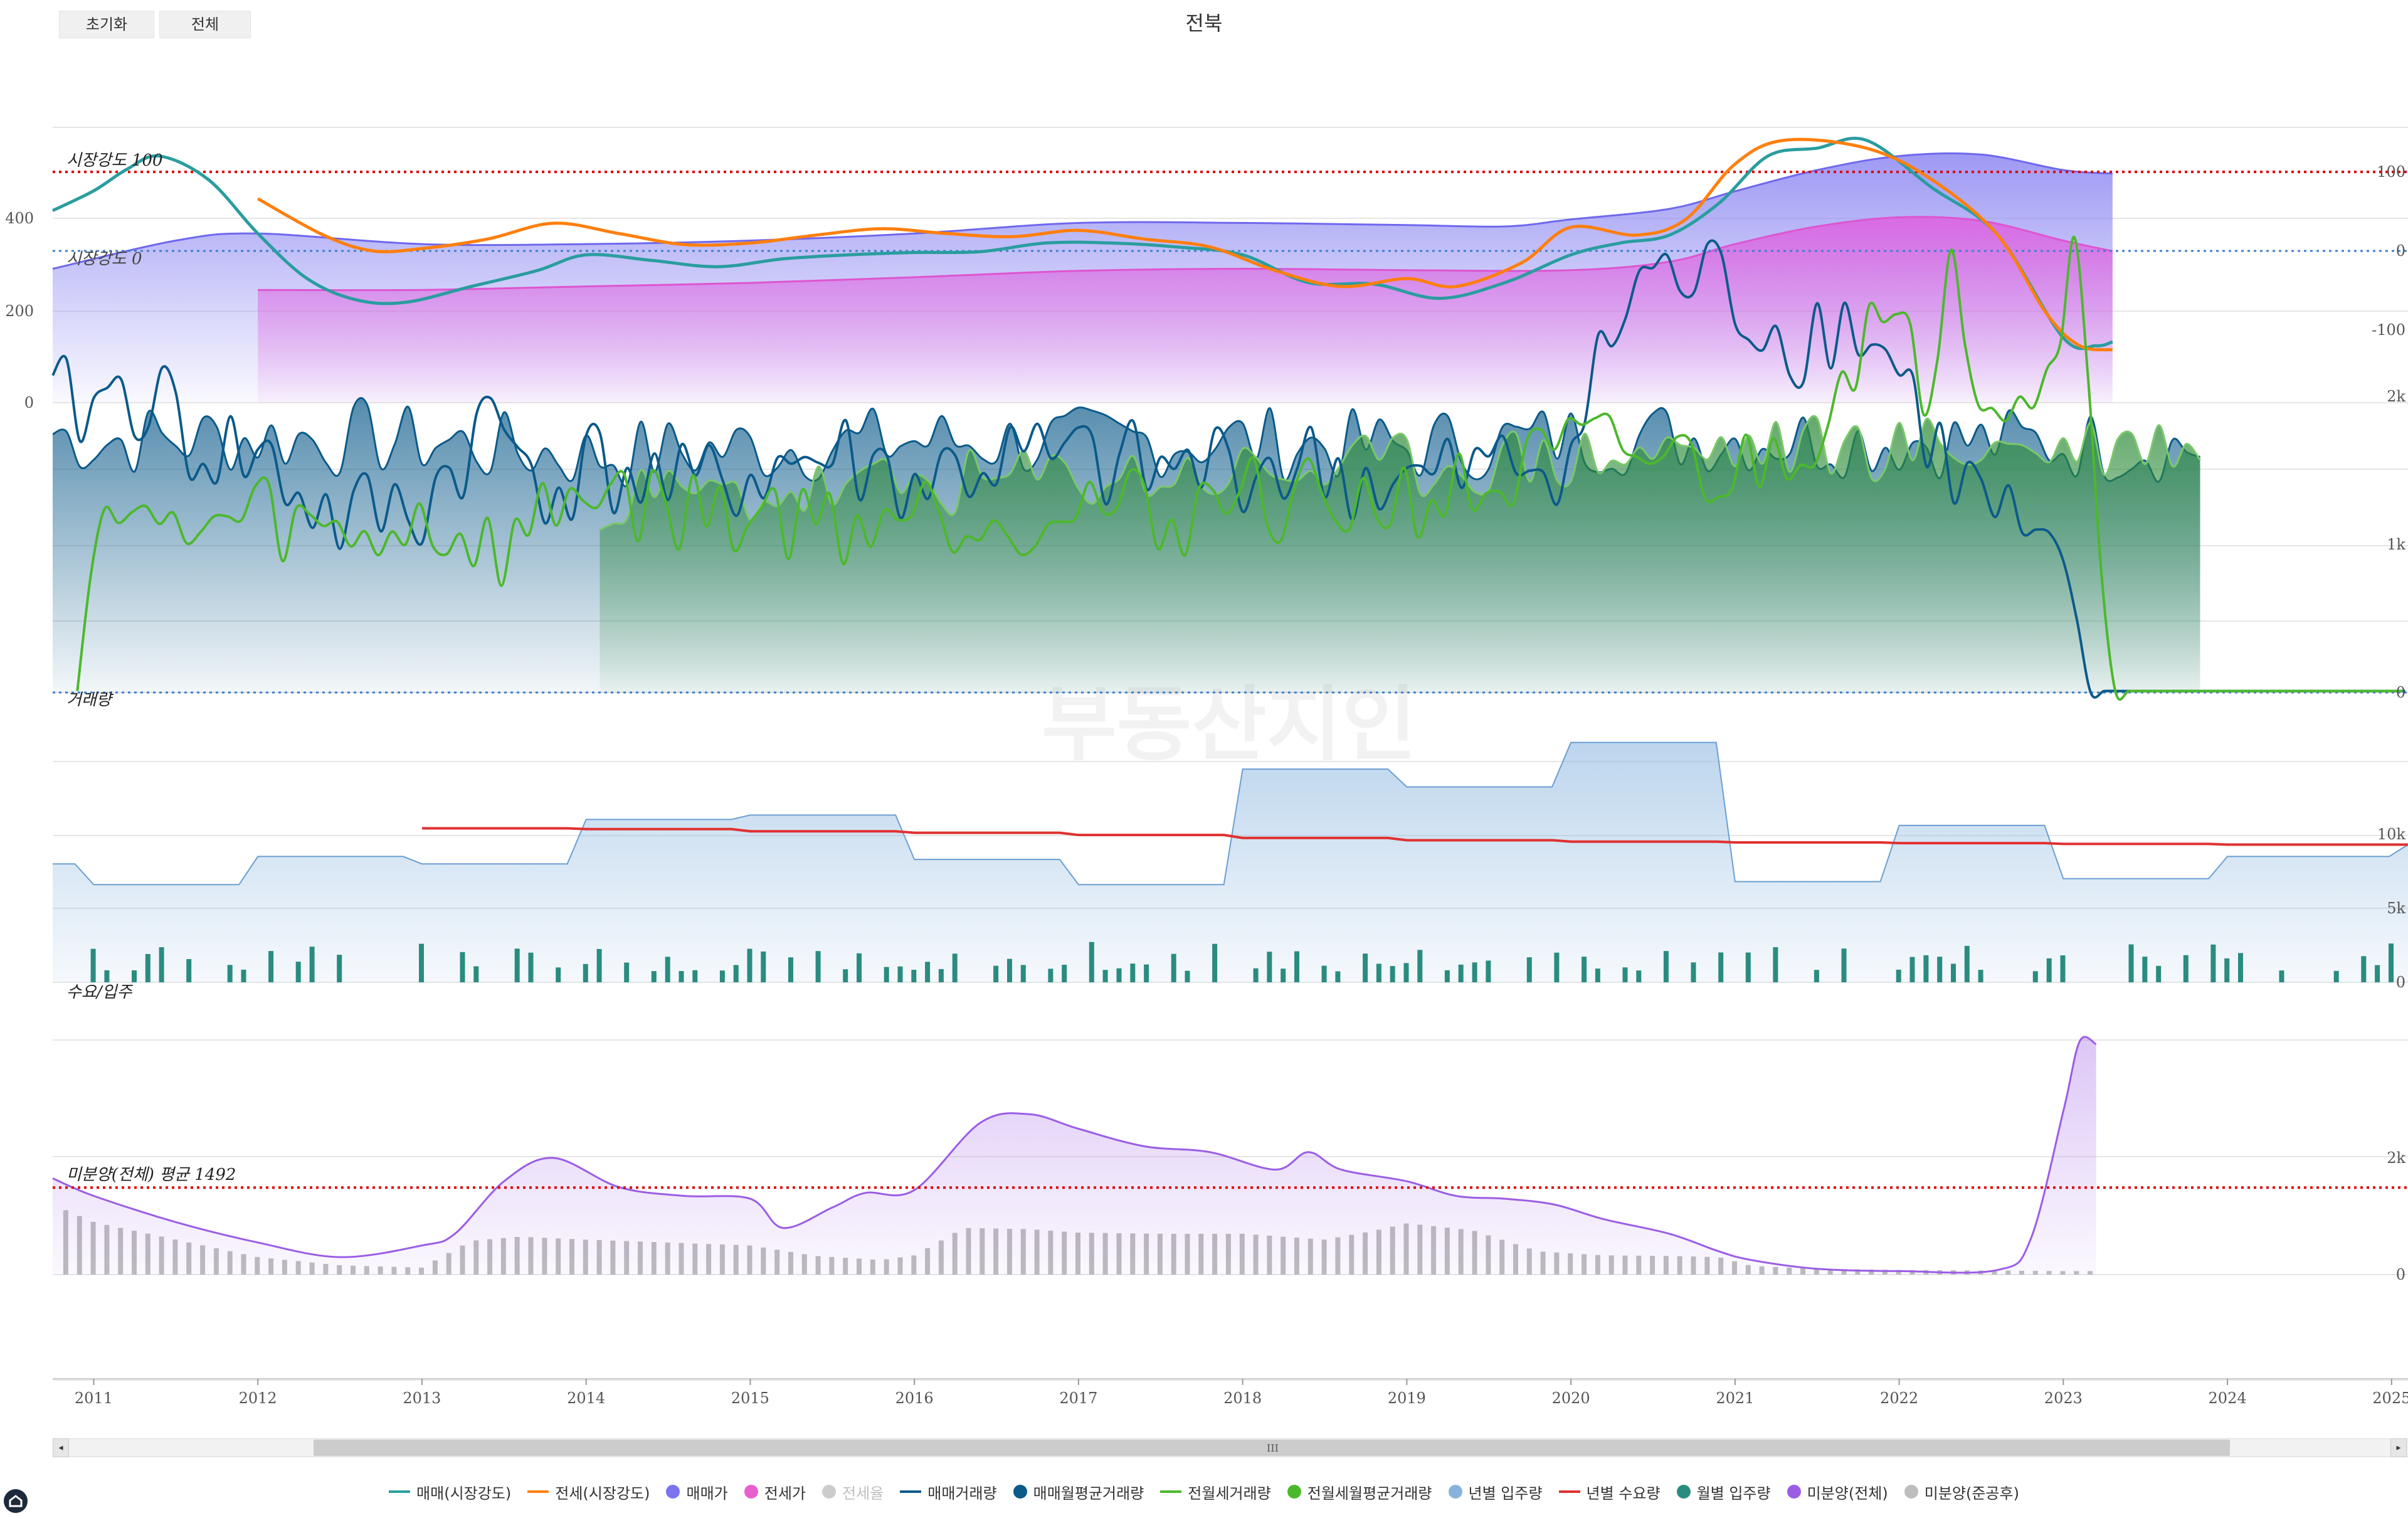 This screenshot has height=1518, width=2408. Describe the element at coordinates (94, 1398) in the screenshot. I see `x-tick-label: 2011` at that location.